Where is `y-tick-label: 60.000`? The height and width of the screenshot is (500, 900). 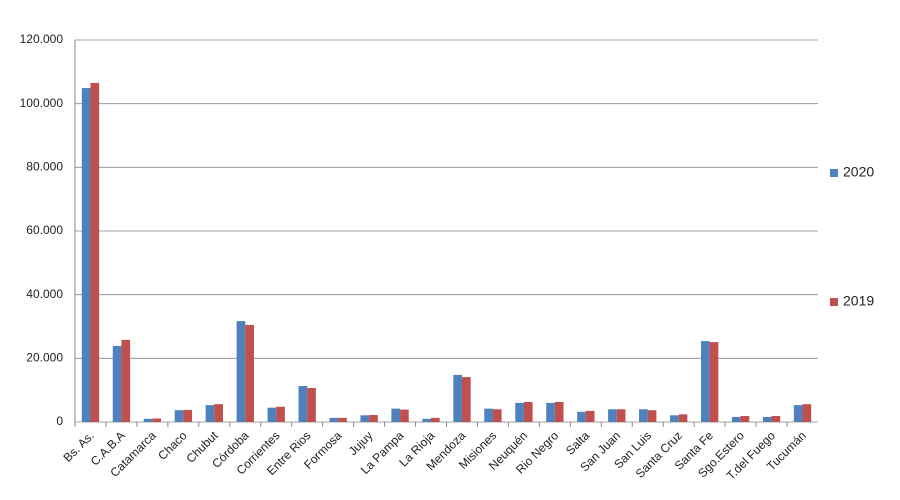
y-tick-label: 60.000 is located at coordinates (44, 230).